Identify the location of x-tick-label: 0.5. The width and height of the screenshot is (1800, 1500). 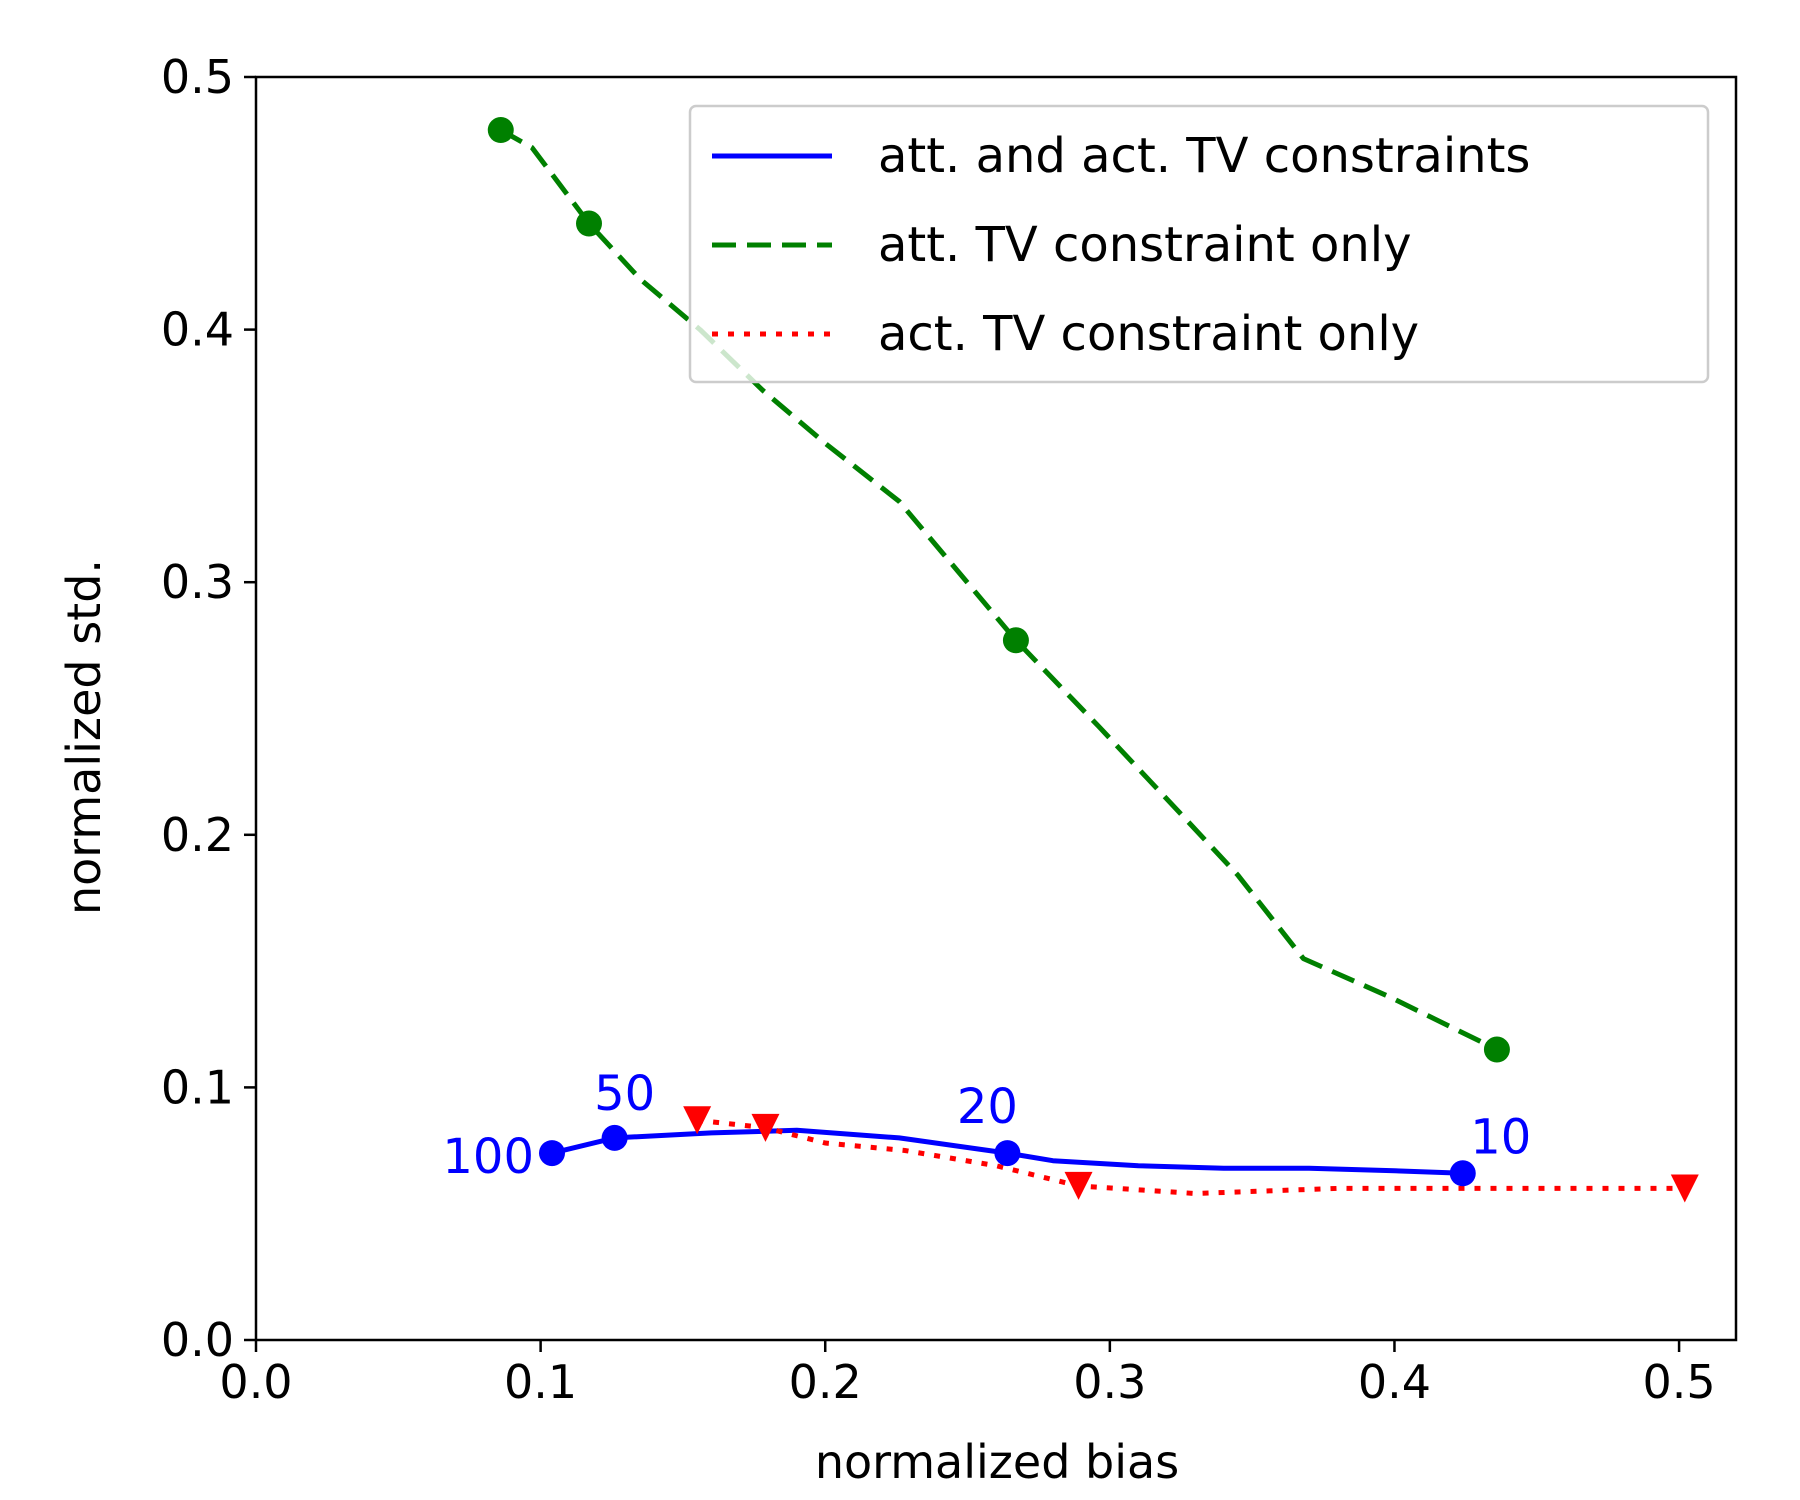
(1678, 1382).